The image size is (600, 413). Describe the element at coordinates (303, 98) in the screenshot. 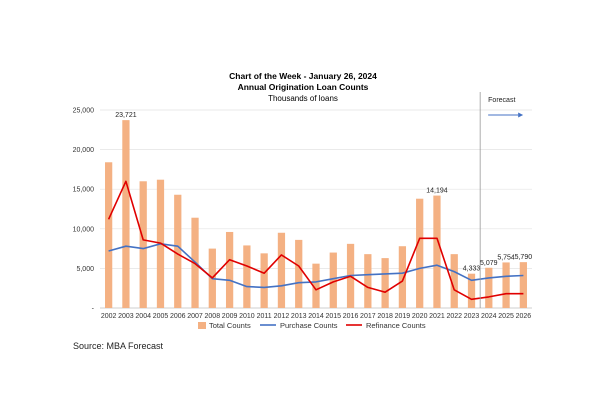

I see `chart-unit-label: Thousands of loans` at that location.